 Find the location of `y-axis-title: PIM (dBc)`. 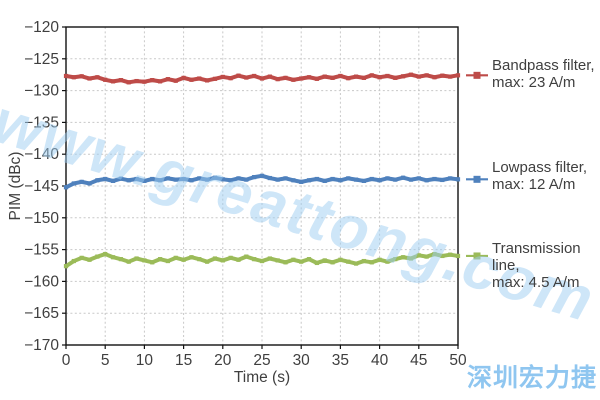

y-axis-title: PIM (dBc) is located at coordinates (15, 186).